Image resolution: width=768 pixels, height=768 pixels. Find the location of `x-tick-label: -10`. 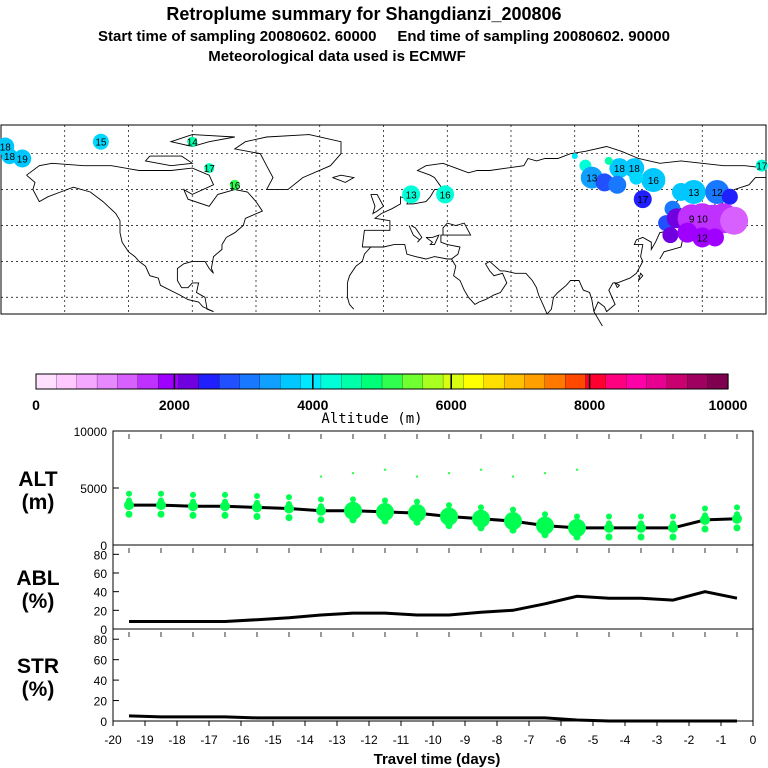

x-tick-label: -10 is located at coordinates (433, 740).